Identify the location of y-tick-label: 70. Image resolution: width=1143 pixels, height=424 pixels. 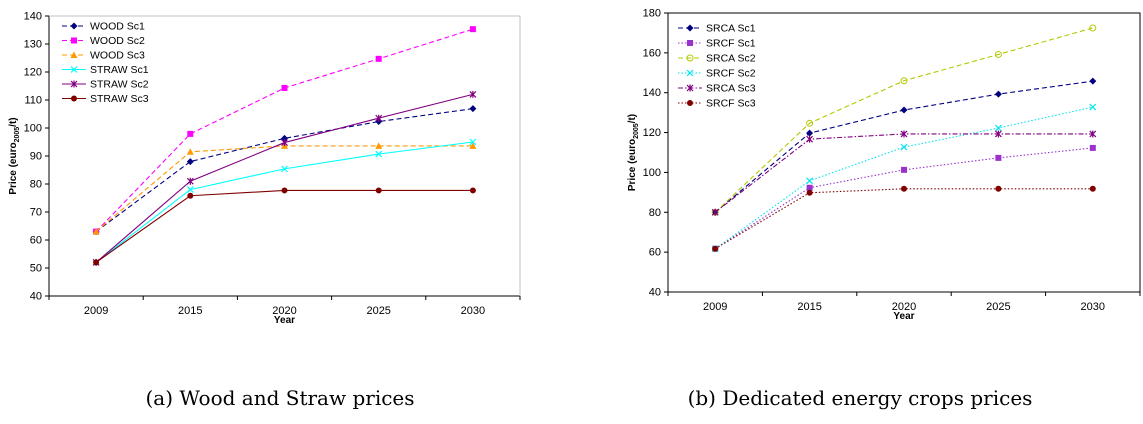
(36, 213).